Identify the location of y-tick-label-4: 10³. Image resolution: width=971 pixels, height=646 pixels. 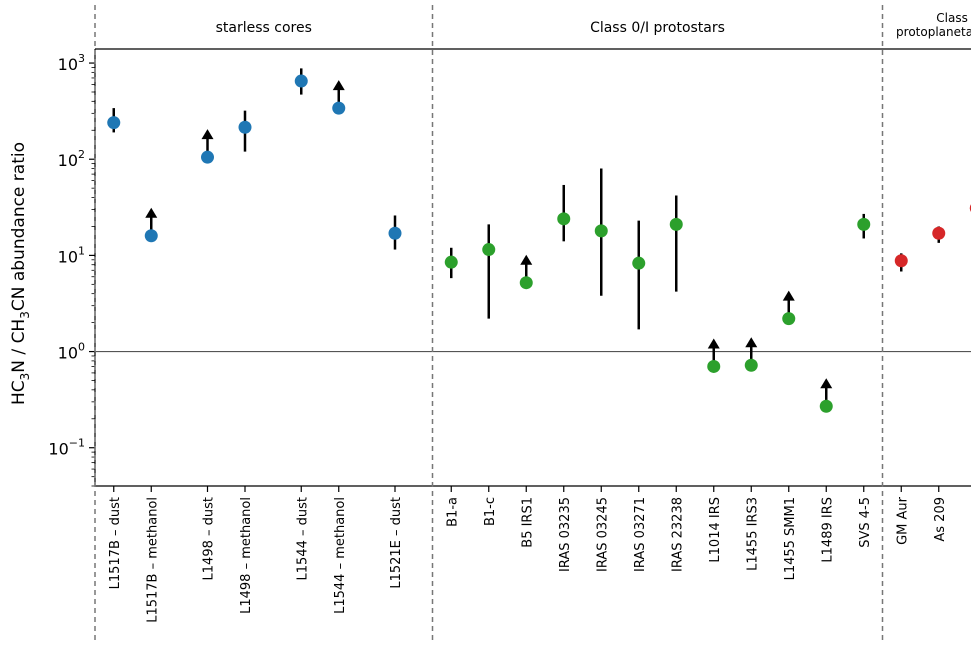
(71, 63).